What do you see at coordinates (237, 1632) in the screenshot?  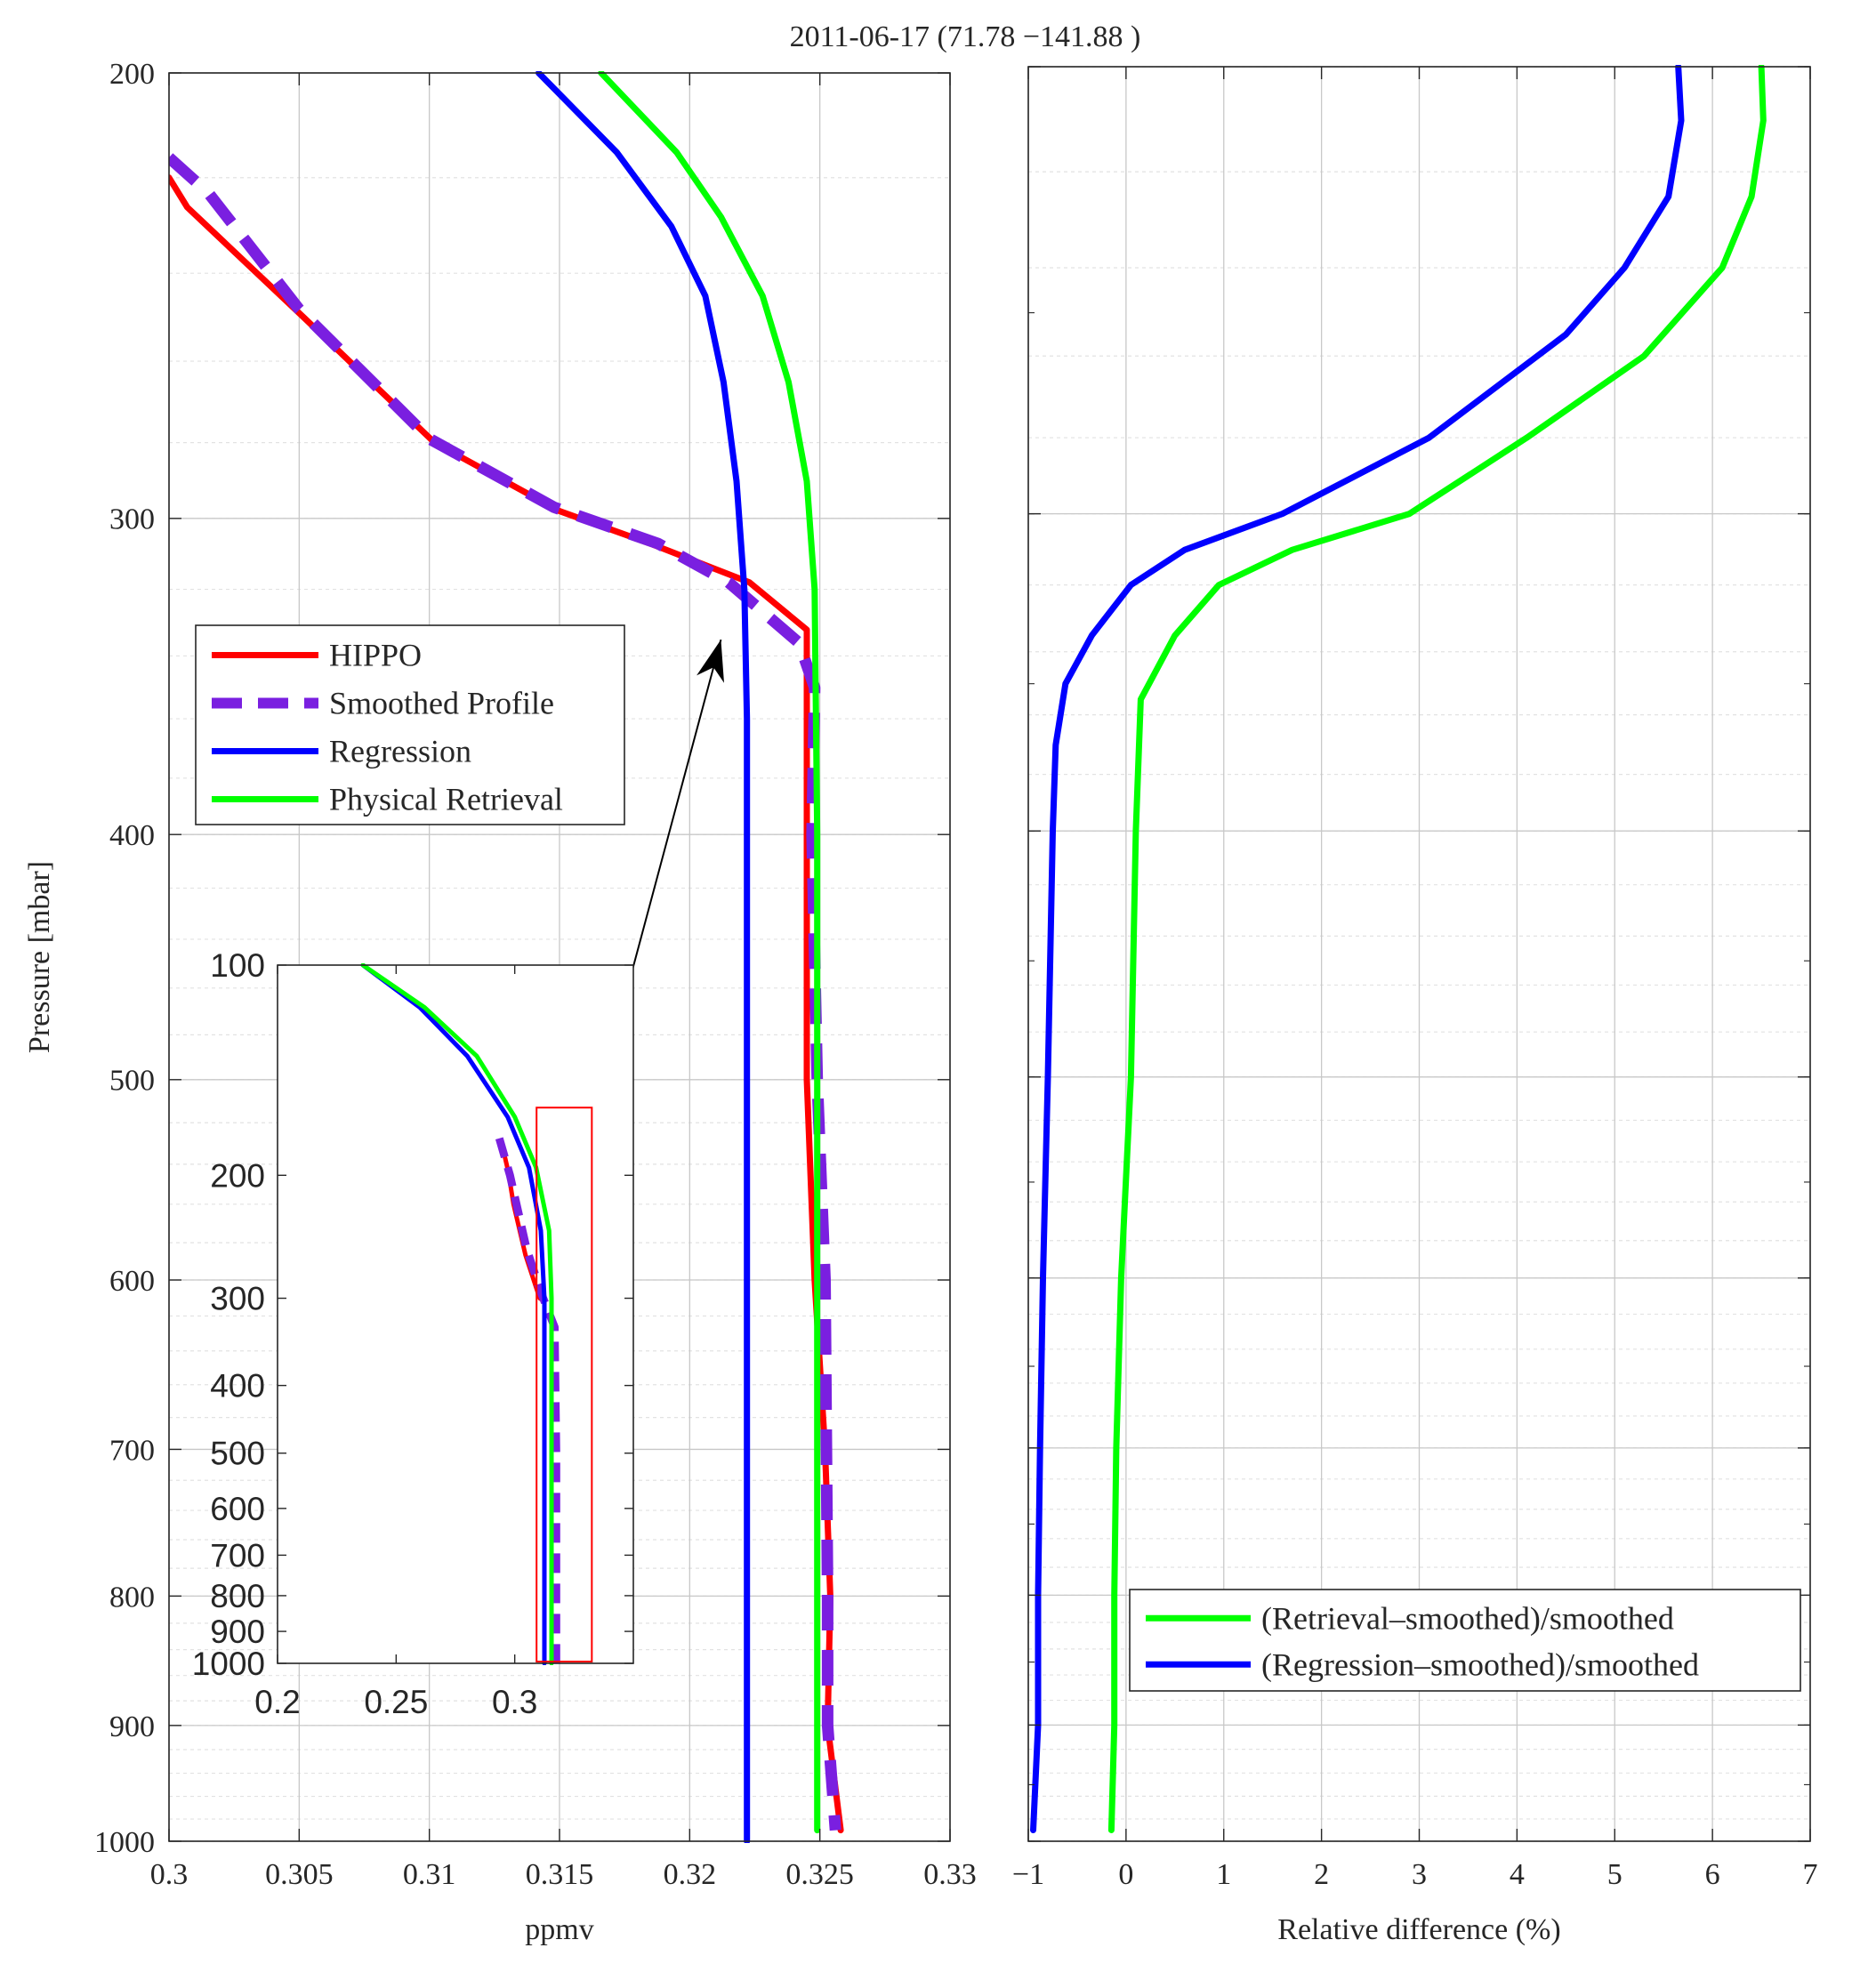 I see `inset-y-tick-label: 900` at bounding box center [237, 1632].